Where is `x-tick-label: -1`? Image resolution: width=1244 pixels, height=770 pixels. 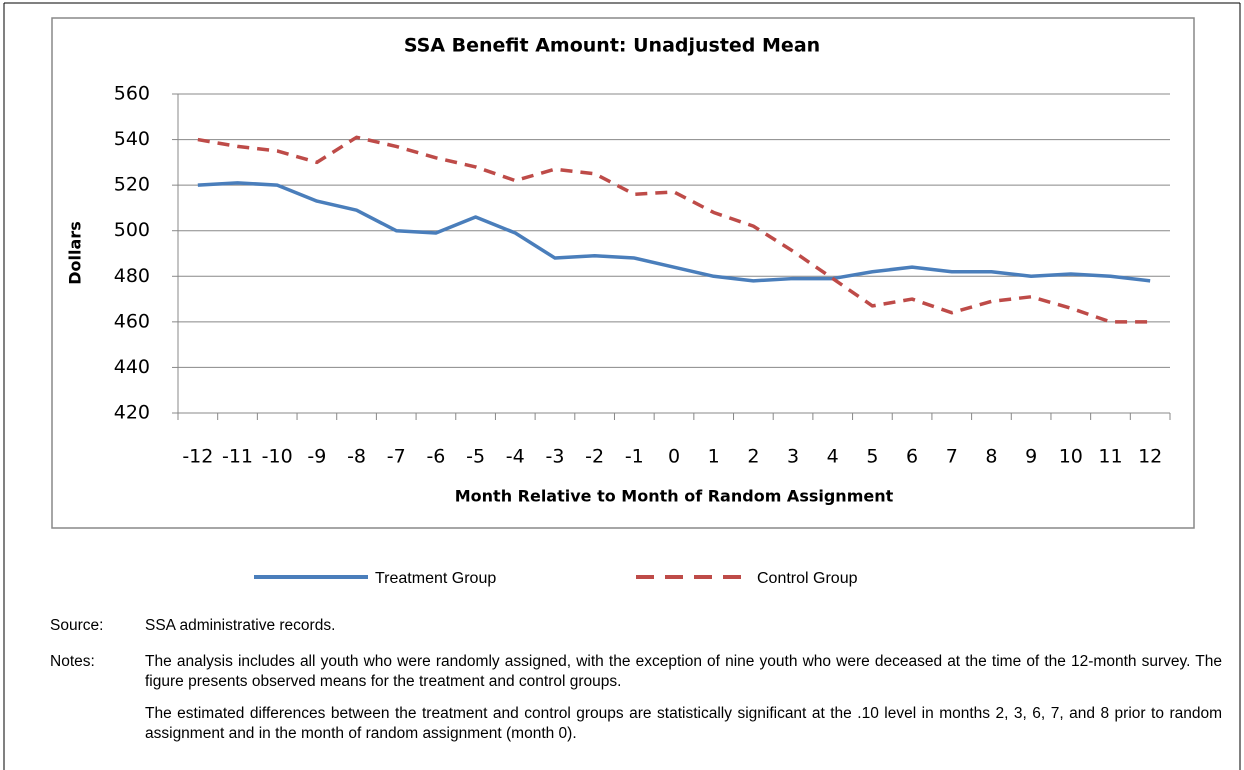 x-tick-label: -1 is located at coordinates (634, 457).